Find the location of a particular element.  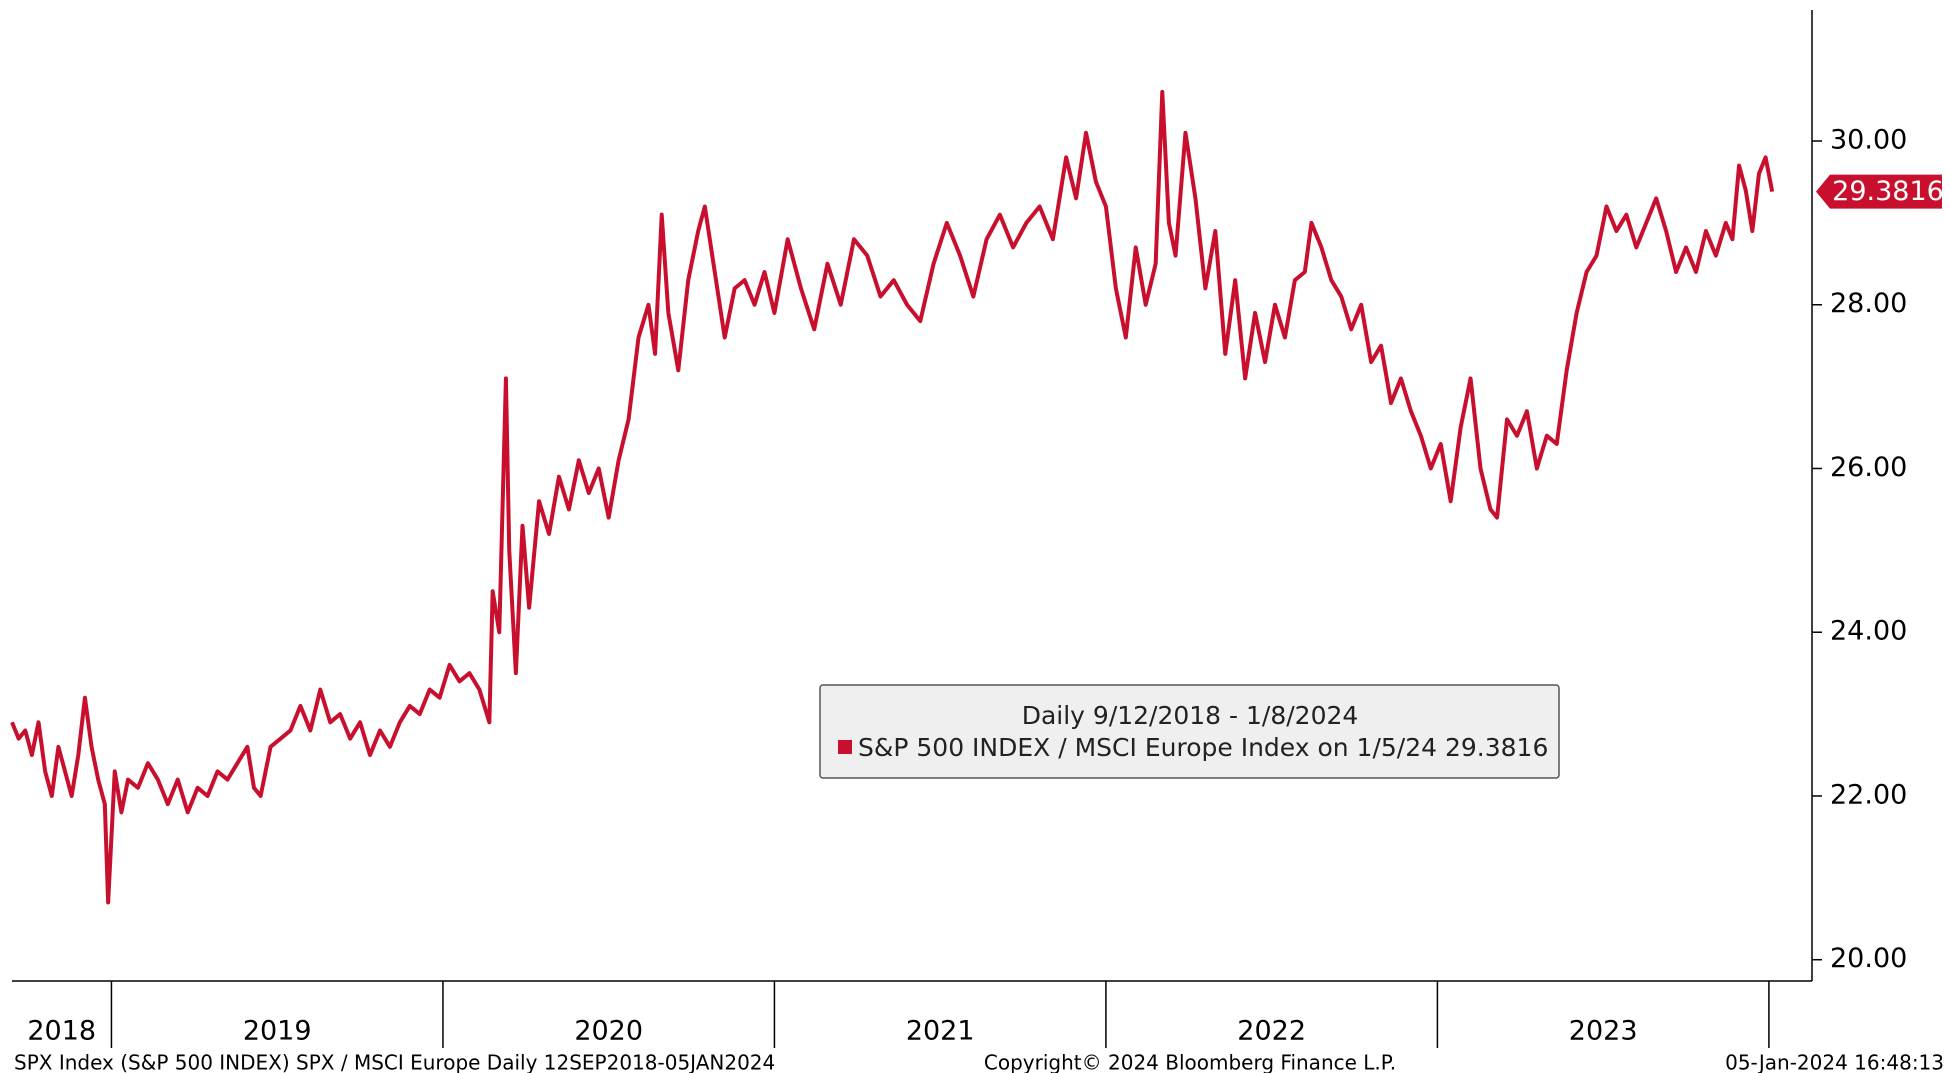

x-tick-label: 2021 is located at coordinates (940, 1031).